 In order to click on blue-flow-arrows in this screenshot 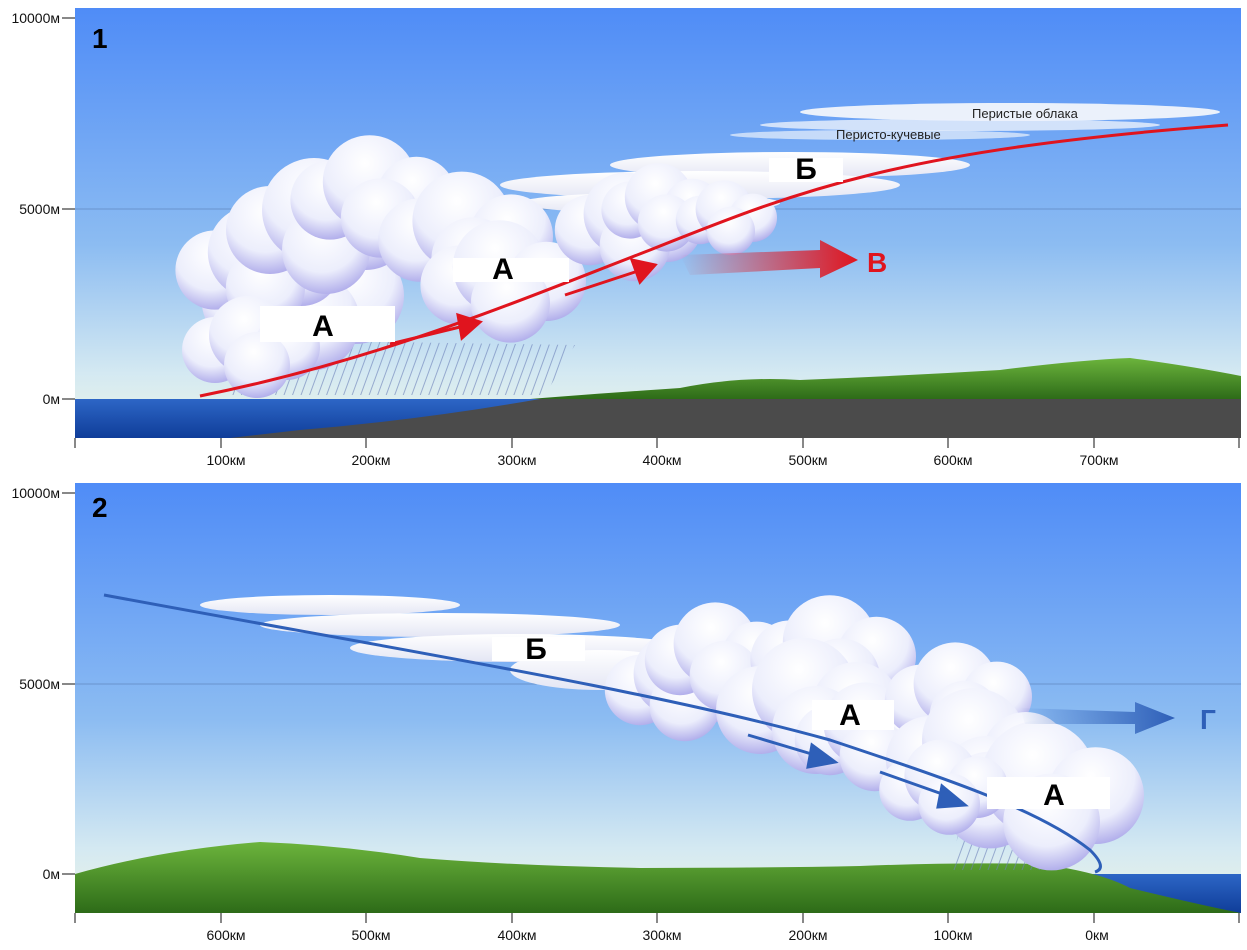, I will do `click(858, 771)`.